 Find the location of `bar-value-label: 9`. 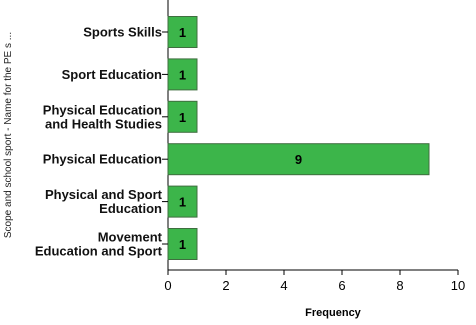

bar-value-label: 9 is located at coordinates (298, 159).